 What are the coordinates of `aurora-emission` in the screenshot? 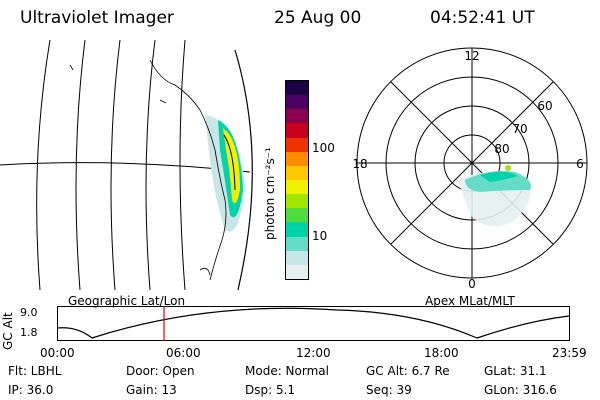 It's located at (225, 173).